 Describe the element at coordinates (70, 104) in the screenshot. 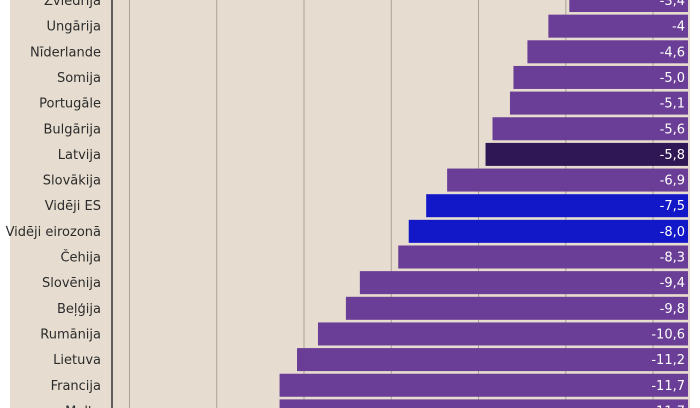

I see `category-label: Portugāle` at that location.